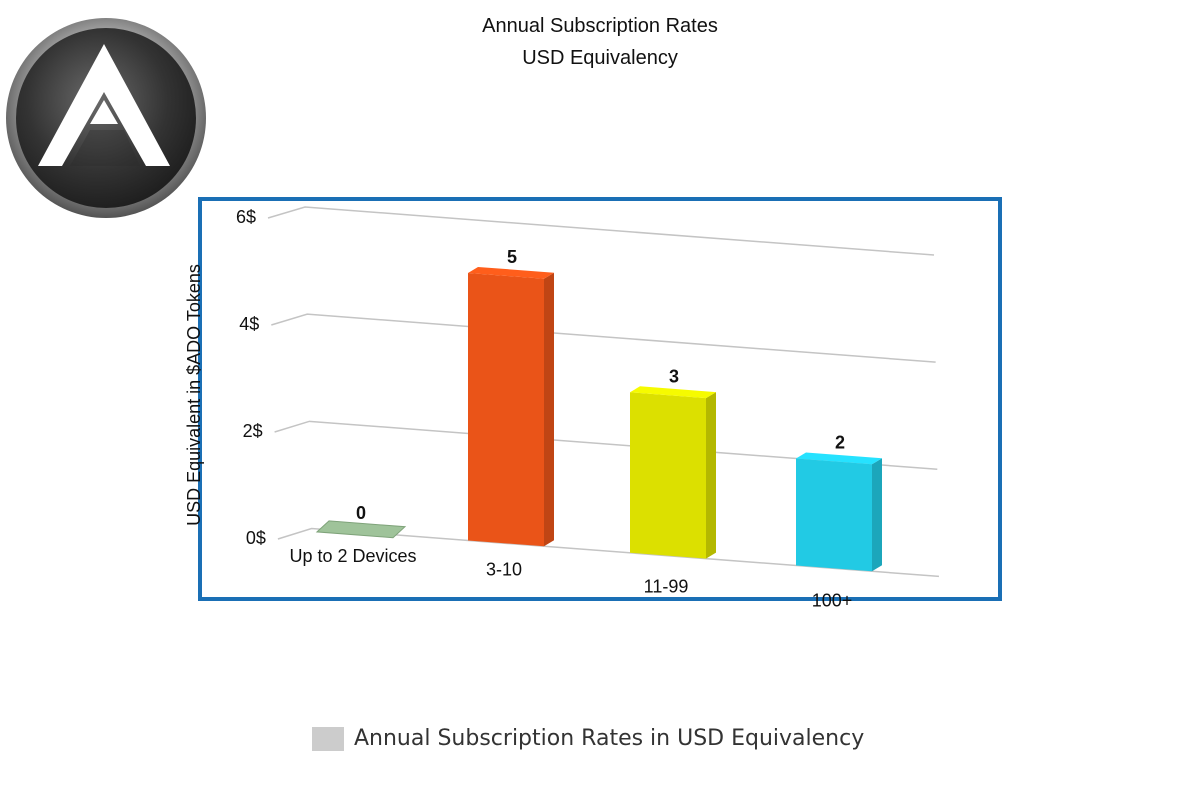  What do you see at coordinates (840, 442) in the screenshot?
I see `data-label: 2` at bounding box center [840, 442].